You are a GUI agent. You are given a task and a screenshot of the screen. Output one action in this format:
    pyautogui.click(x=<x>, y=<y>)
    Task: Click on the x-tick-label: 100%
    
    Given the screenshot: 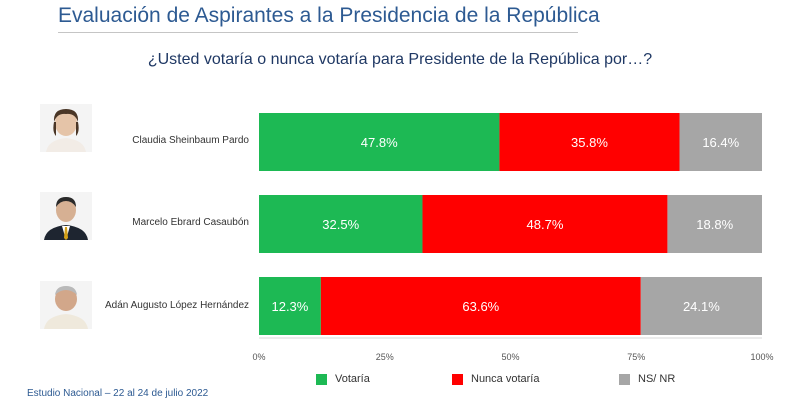 What is the action you would take?
    pyautogui.click(x=761, y=357)
    